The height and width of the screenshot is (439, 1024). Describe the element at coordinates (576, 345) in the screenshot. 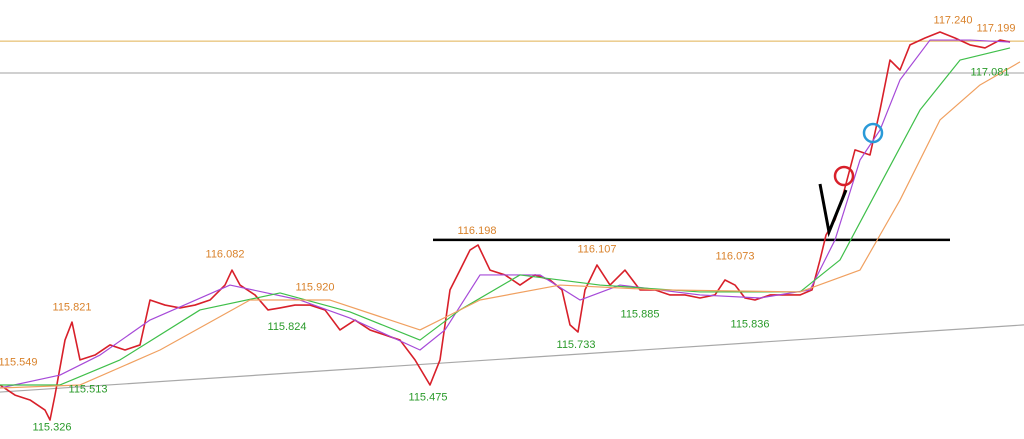

I see `price-label: 115.733` at that location.